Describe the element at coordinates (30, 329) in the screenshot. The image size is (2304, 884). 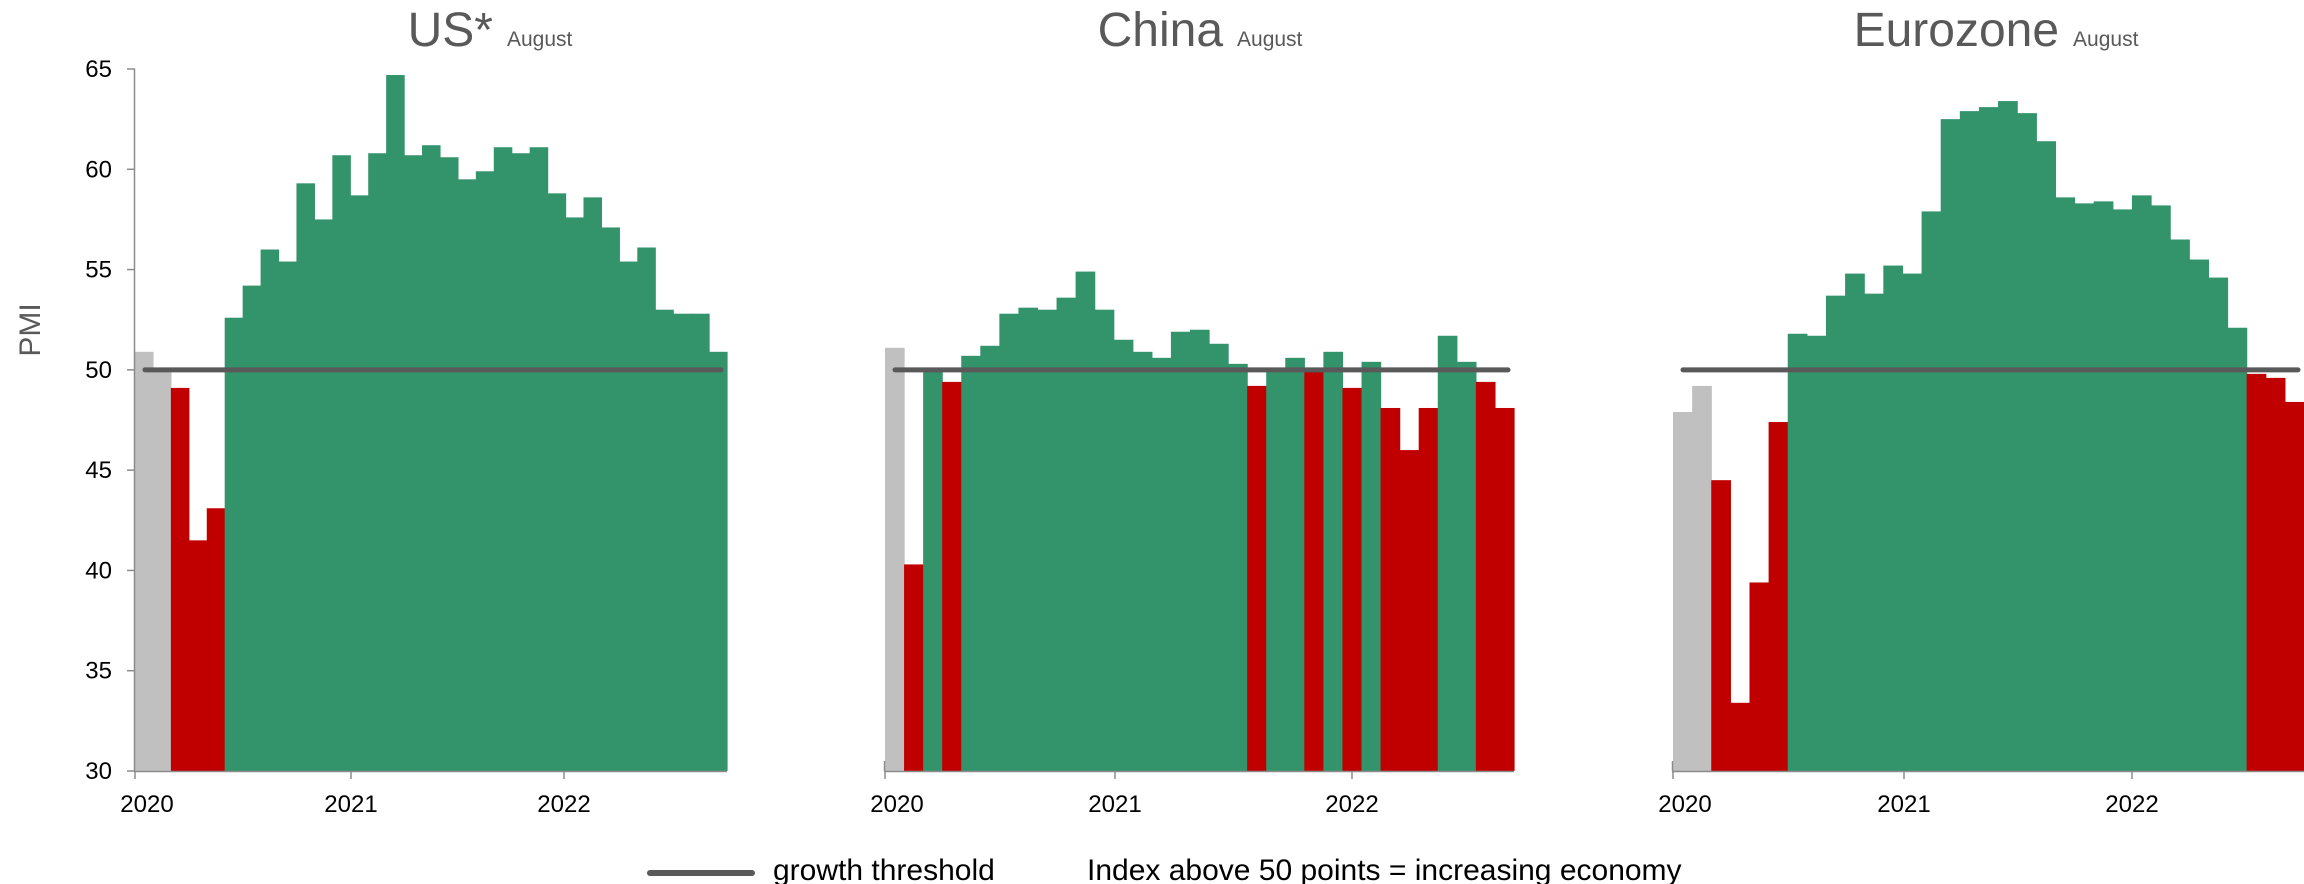
I see `y-axis-label: PMI` at that location.